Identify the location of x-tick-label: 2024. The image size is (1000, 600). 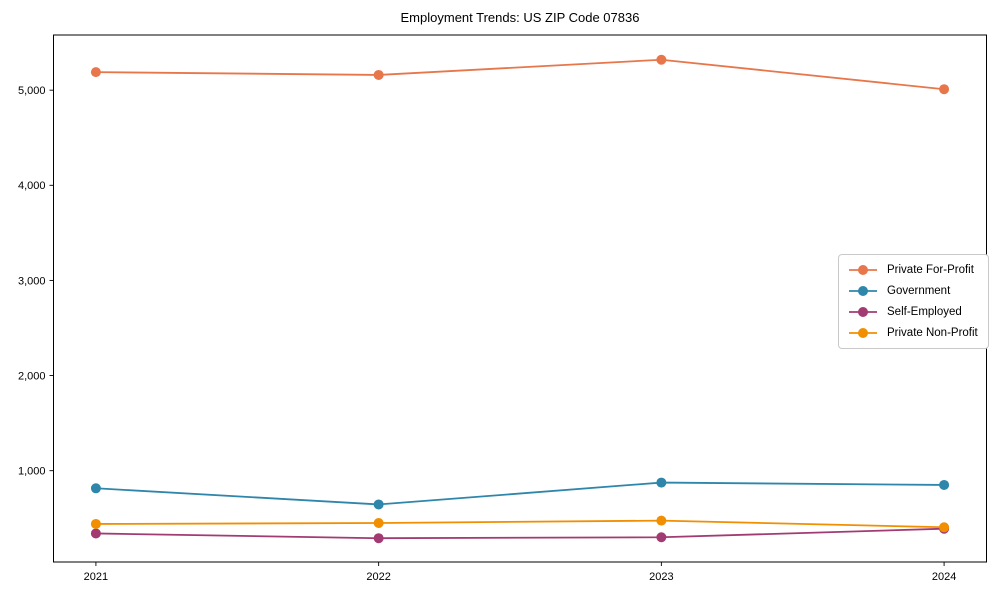
(944, 577).